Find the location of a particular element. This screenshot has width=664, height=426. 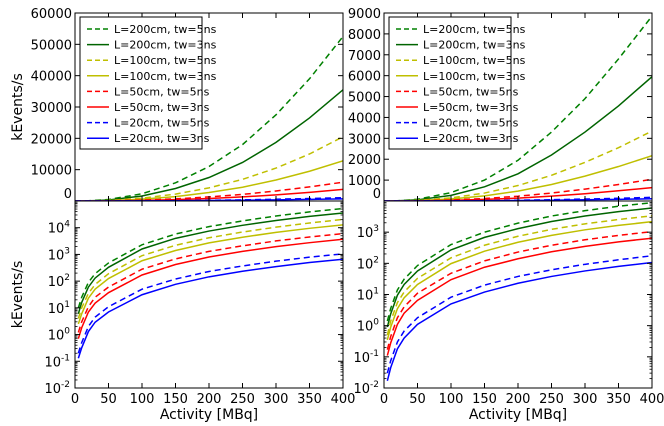

y-tick-label: 1000 is located at coordinates (364, 181).